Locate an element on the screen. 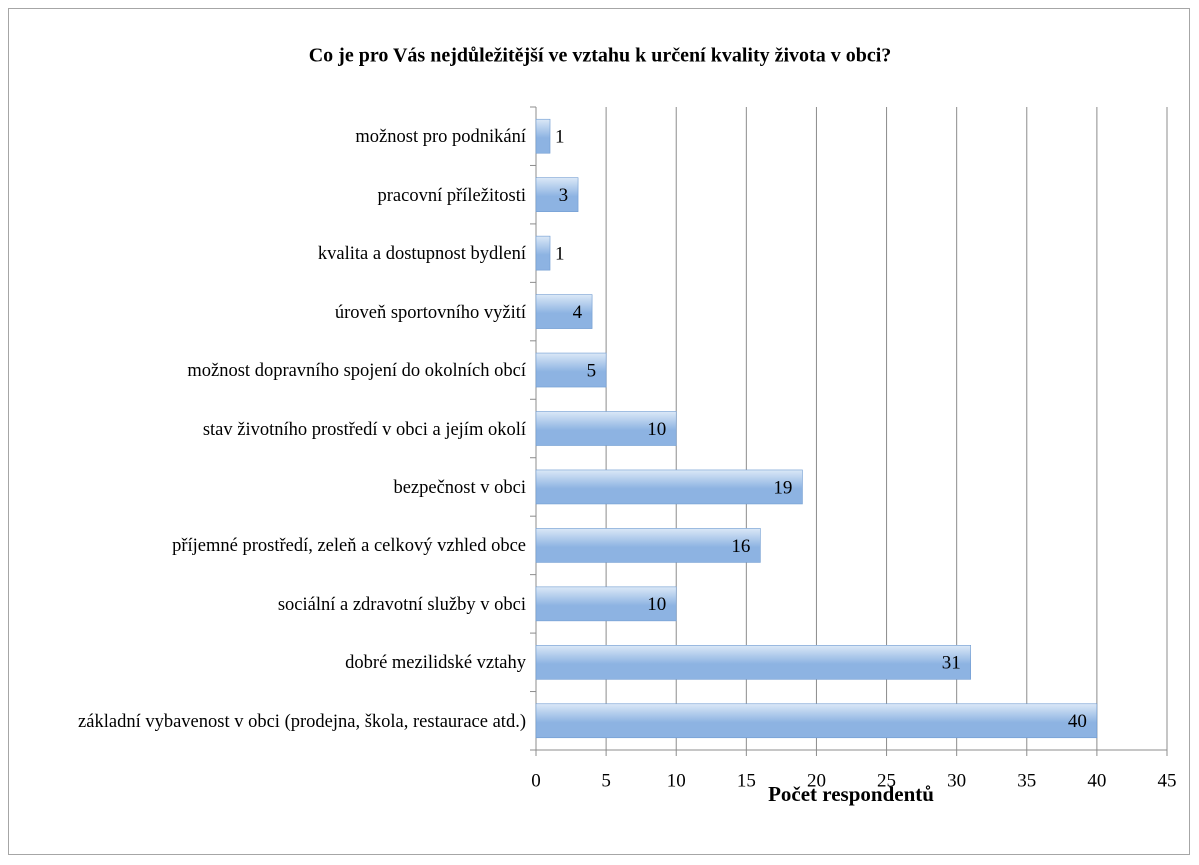  data-label: 3 is located at coordinates (564, 195).